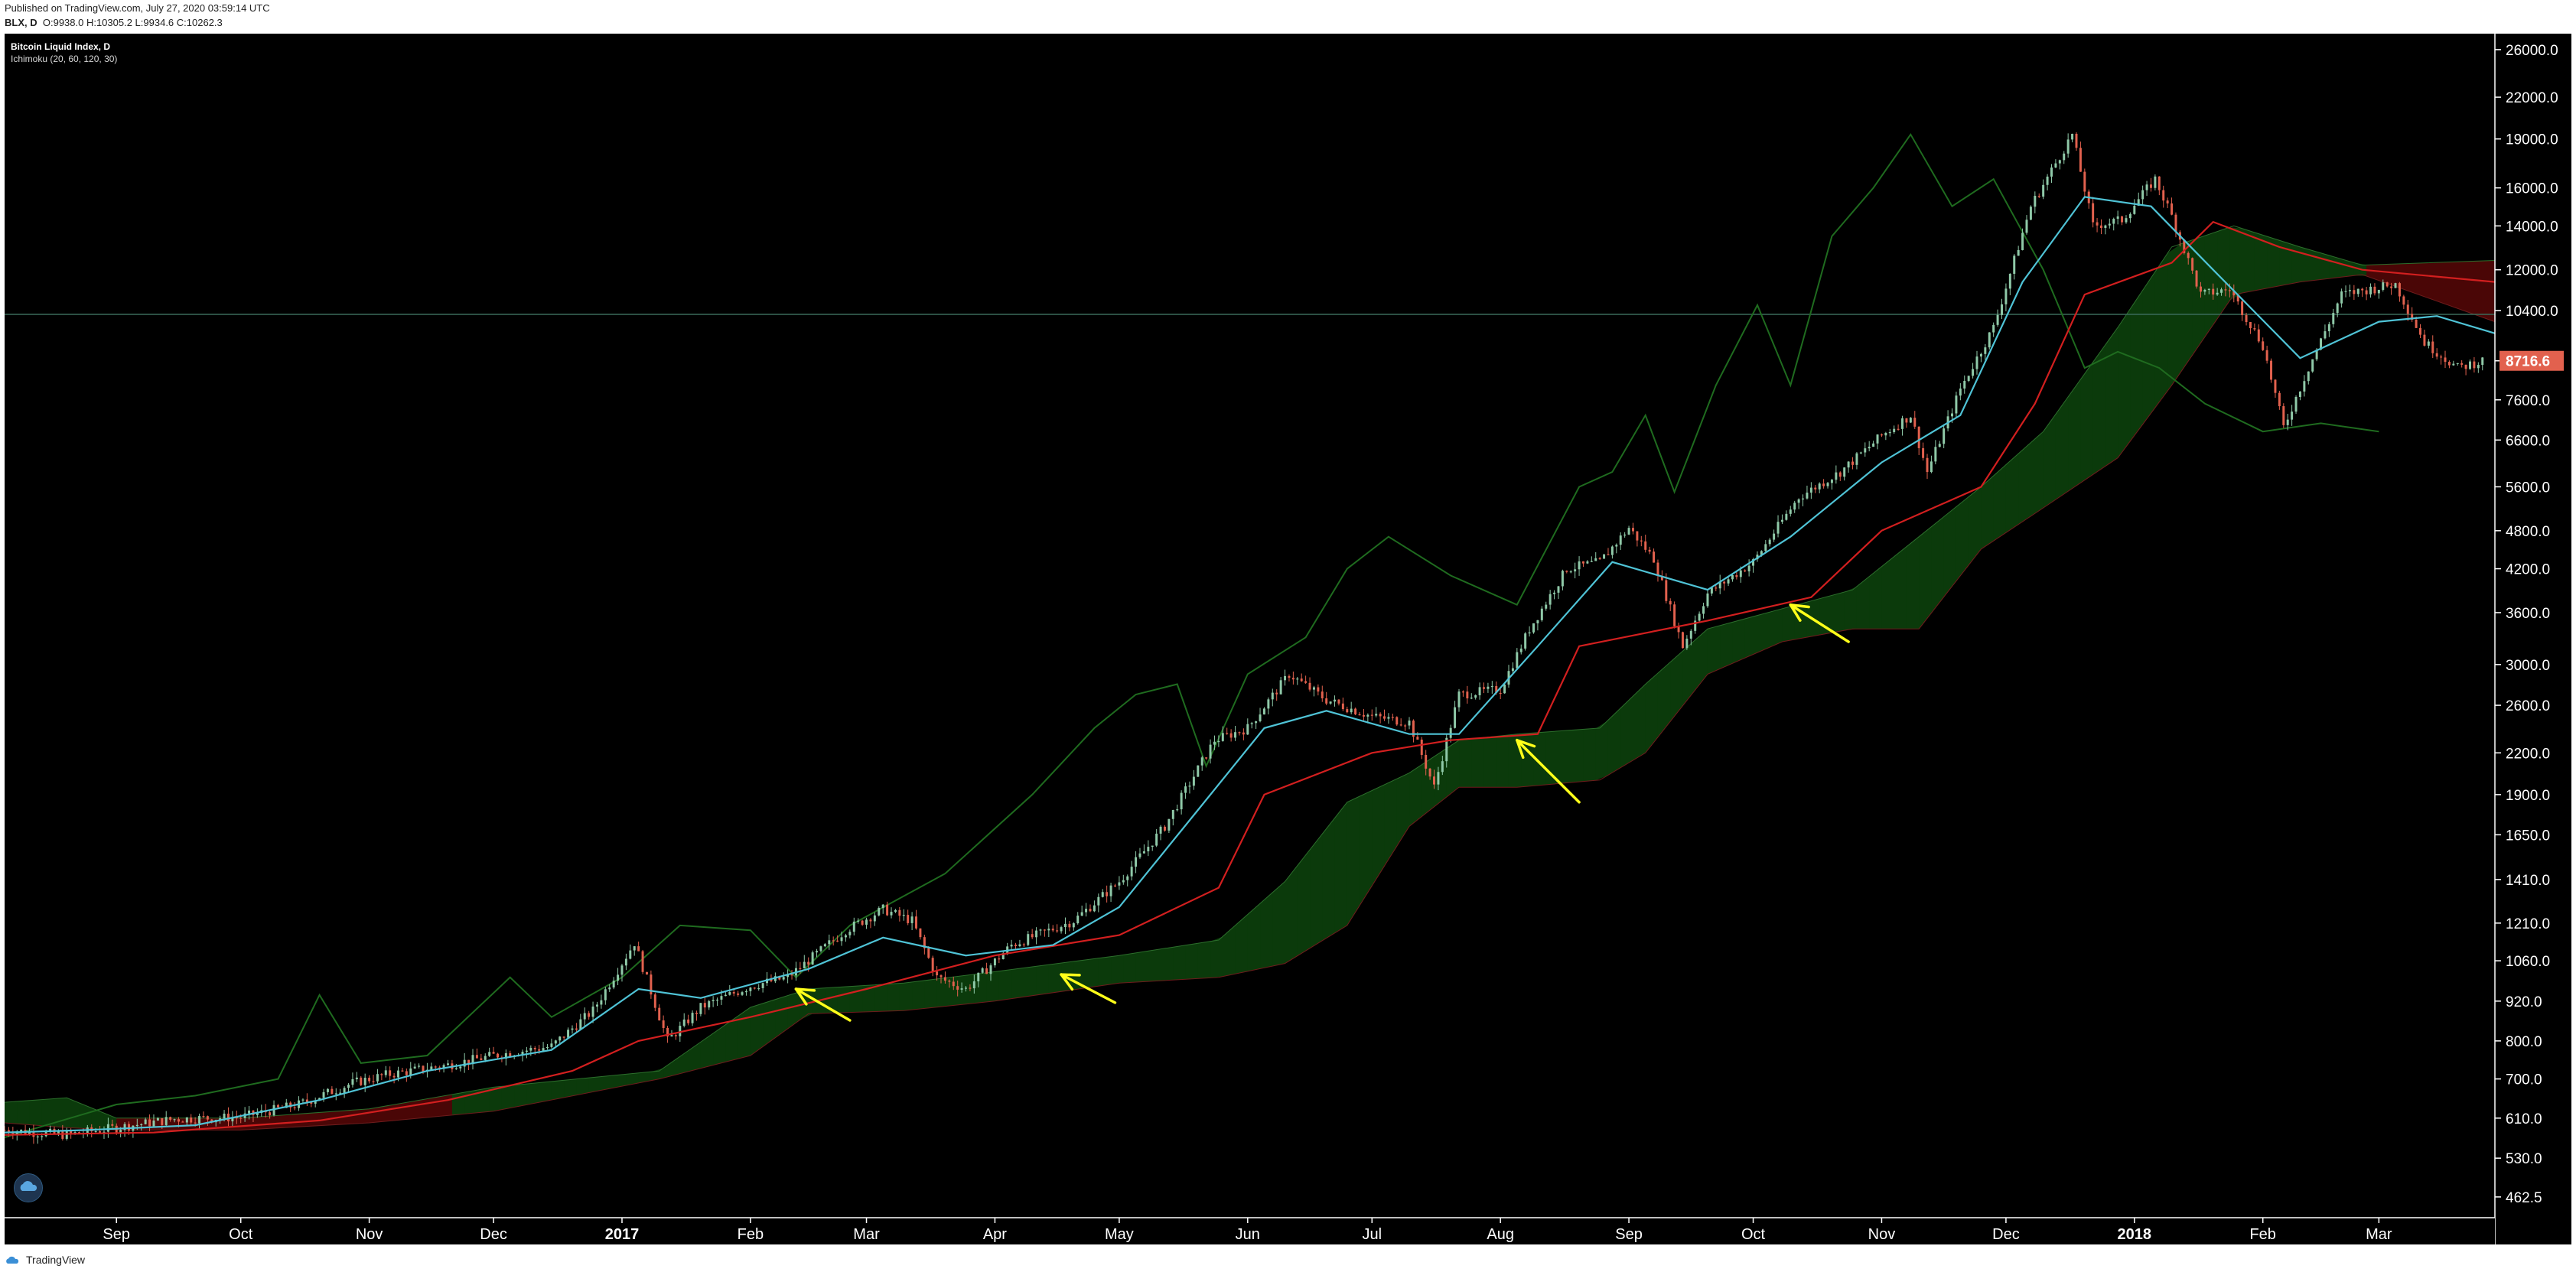 This screenshot has width=2576, height=1272. I want to click on indicator-label: Ichimoku (20, 60, 120, 30), so click(65, 59).